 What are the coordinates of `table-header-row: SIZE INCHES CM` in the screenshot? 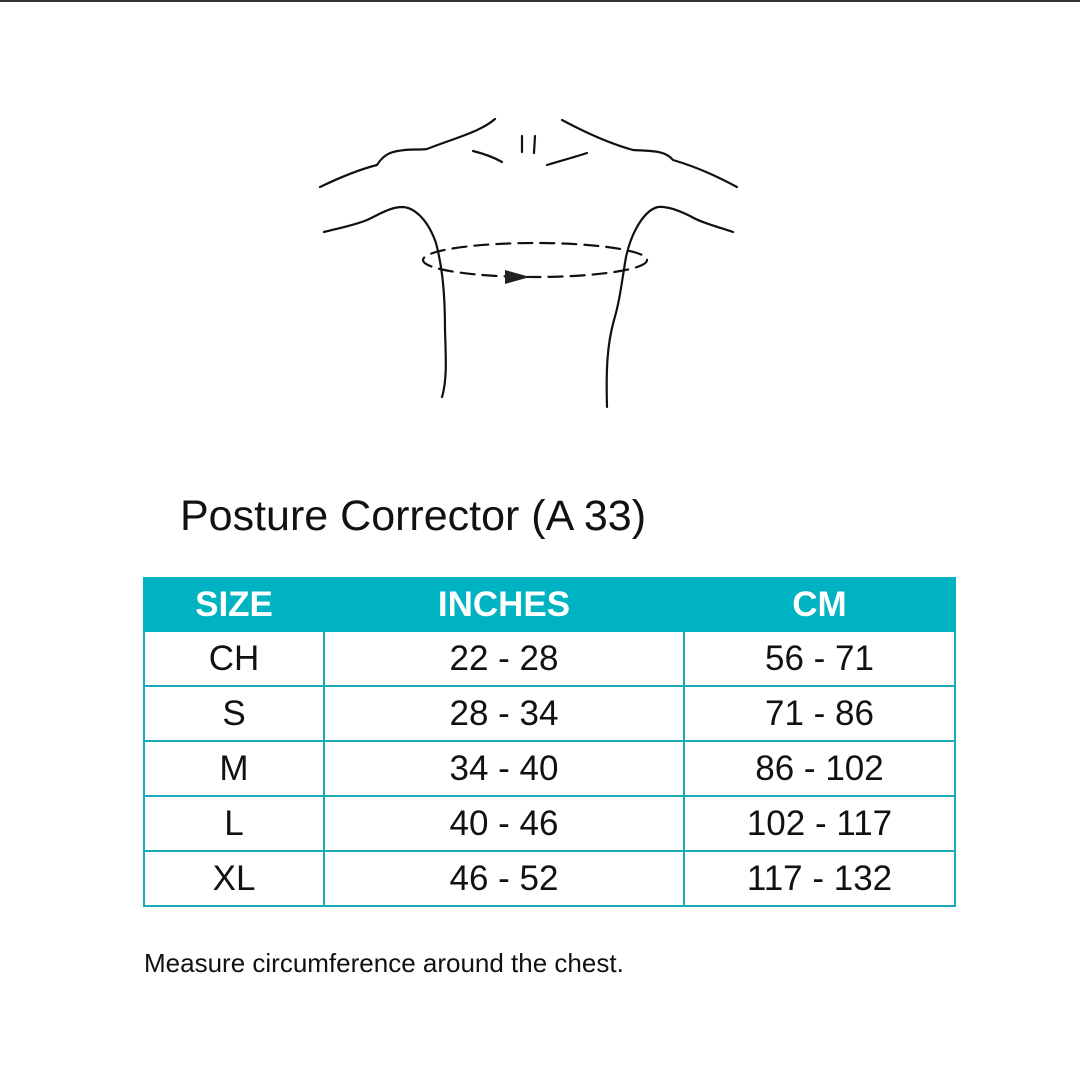 It's located at (549, 604).